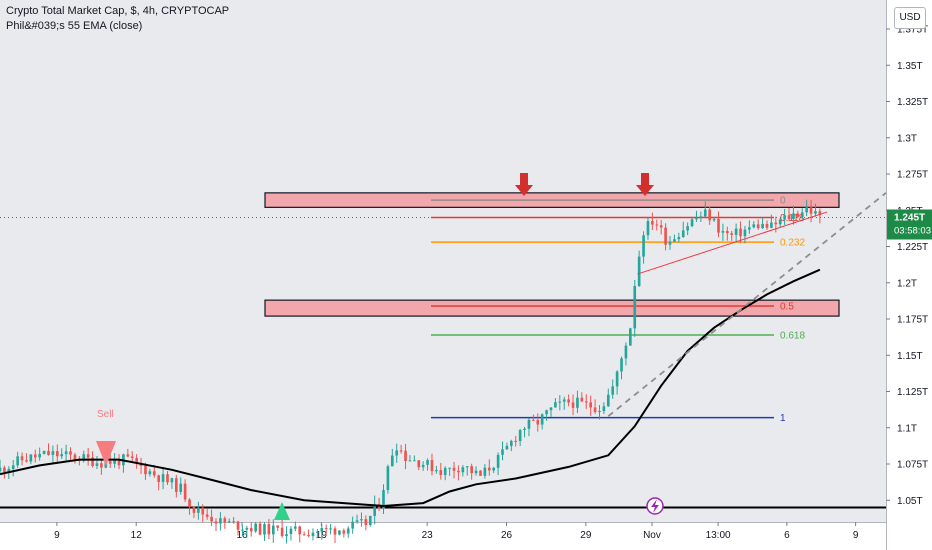 This screenshot has height=550, width=932. I want to click on time-tick-label: 6, so click(787, 535).